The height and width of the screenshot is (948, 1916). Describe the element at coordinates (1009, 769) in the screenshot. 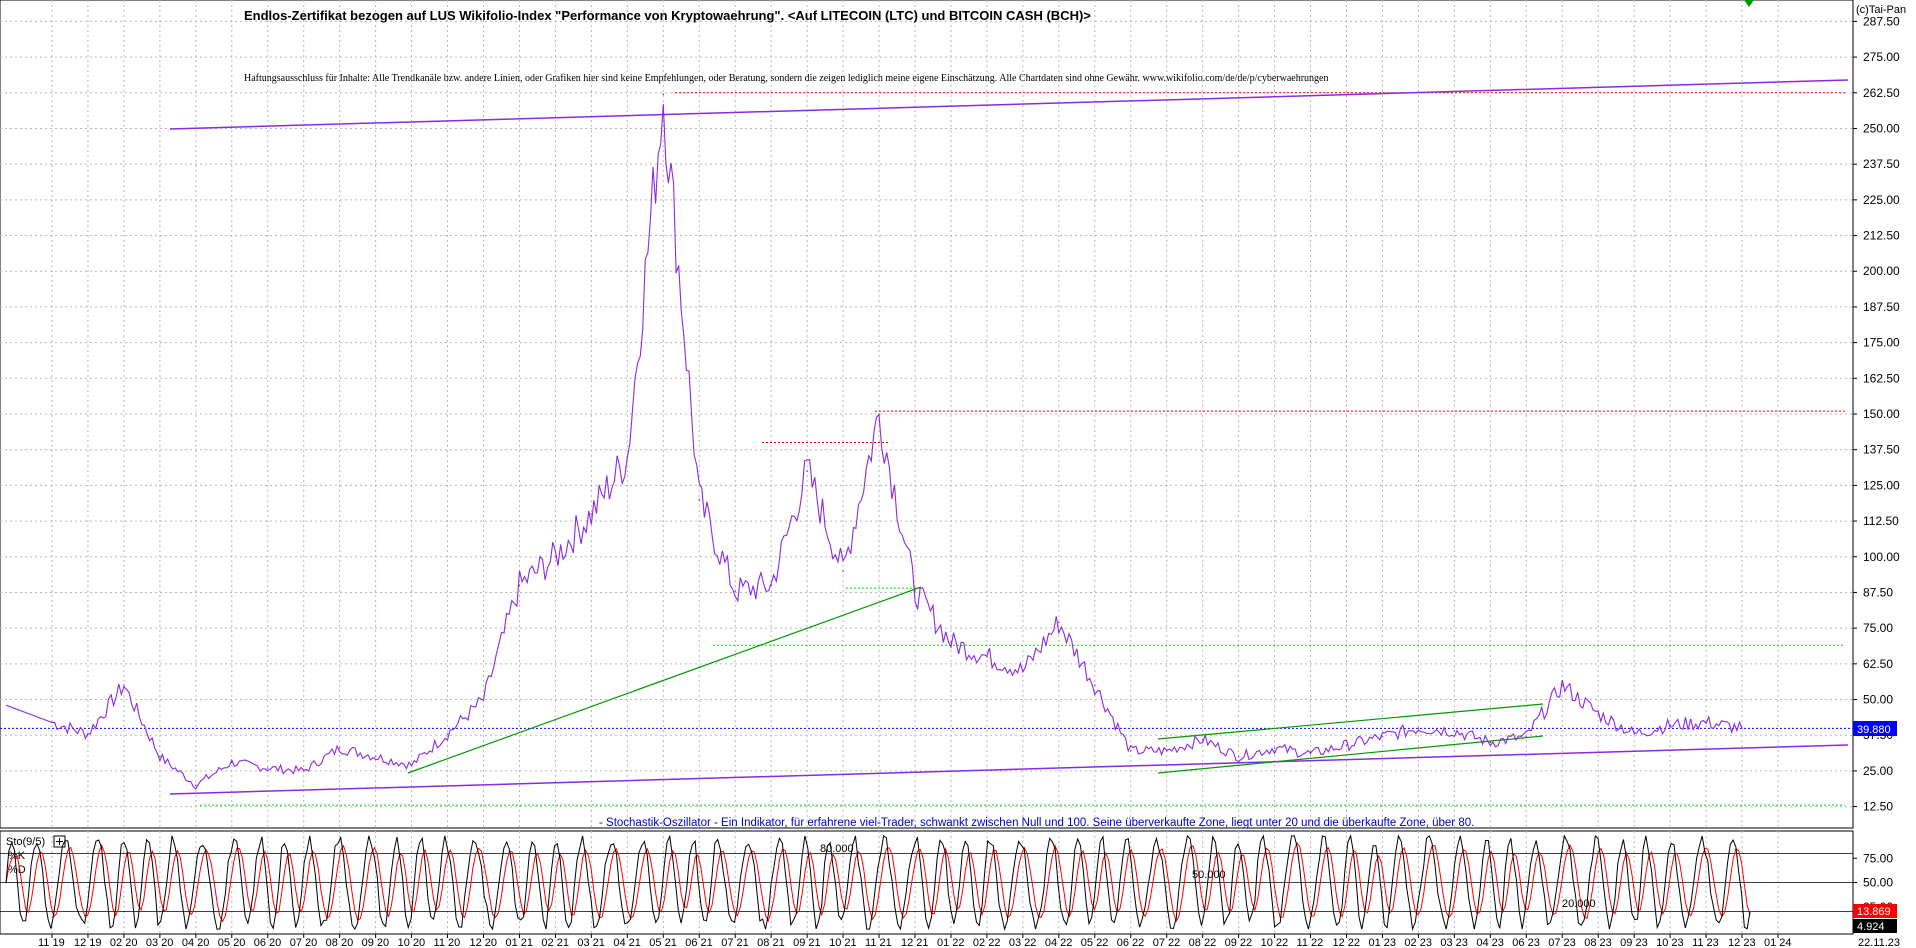

I see `lower-trendline` at that location.